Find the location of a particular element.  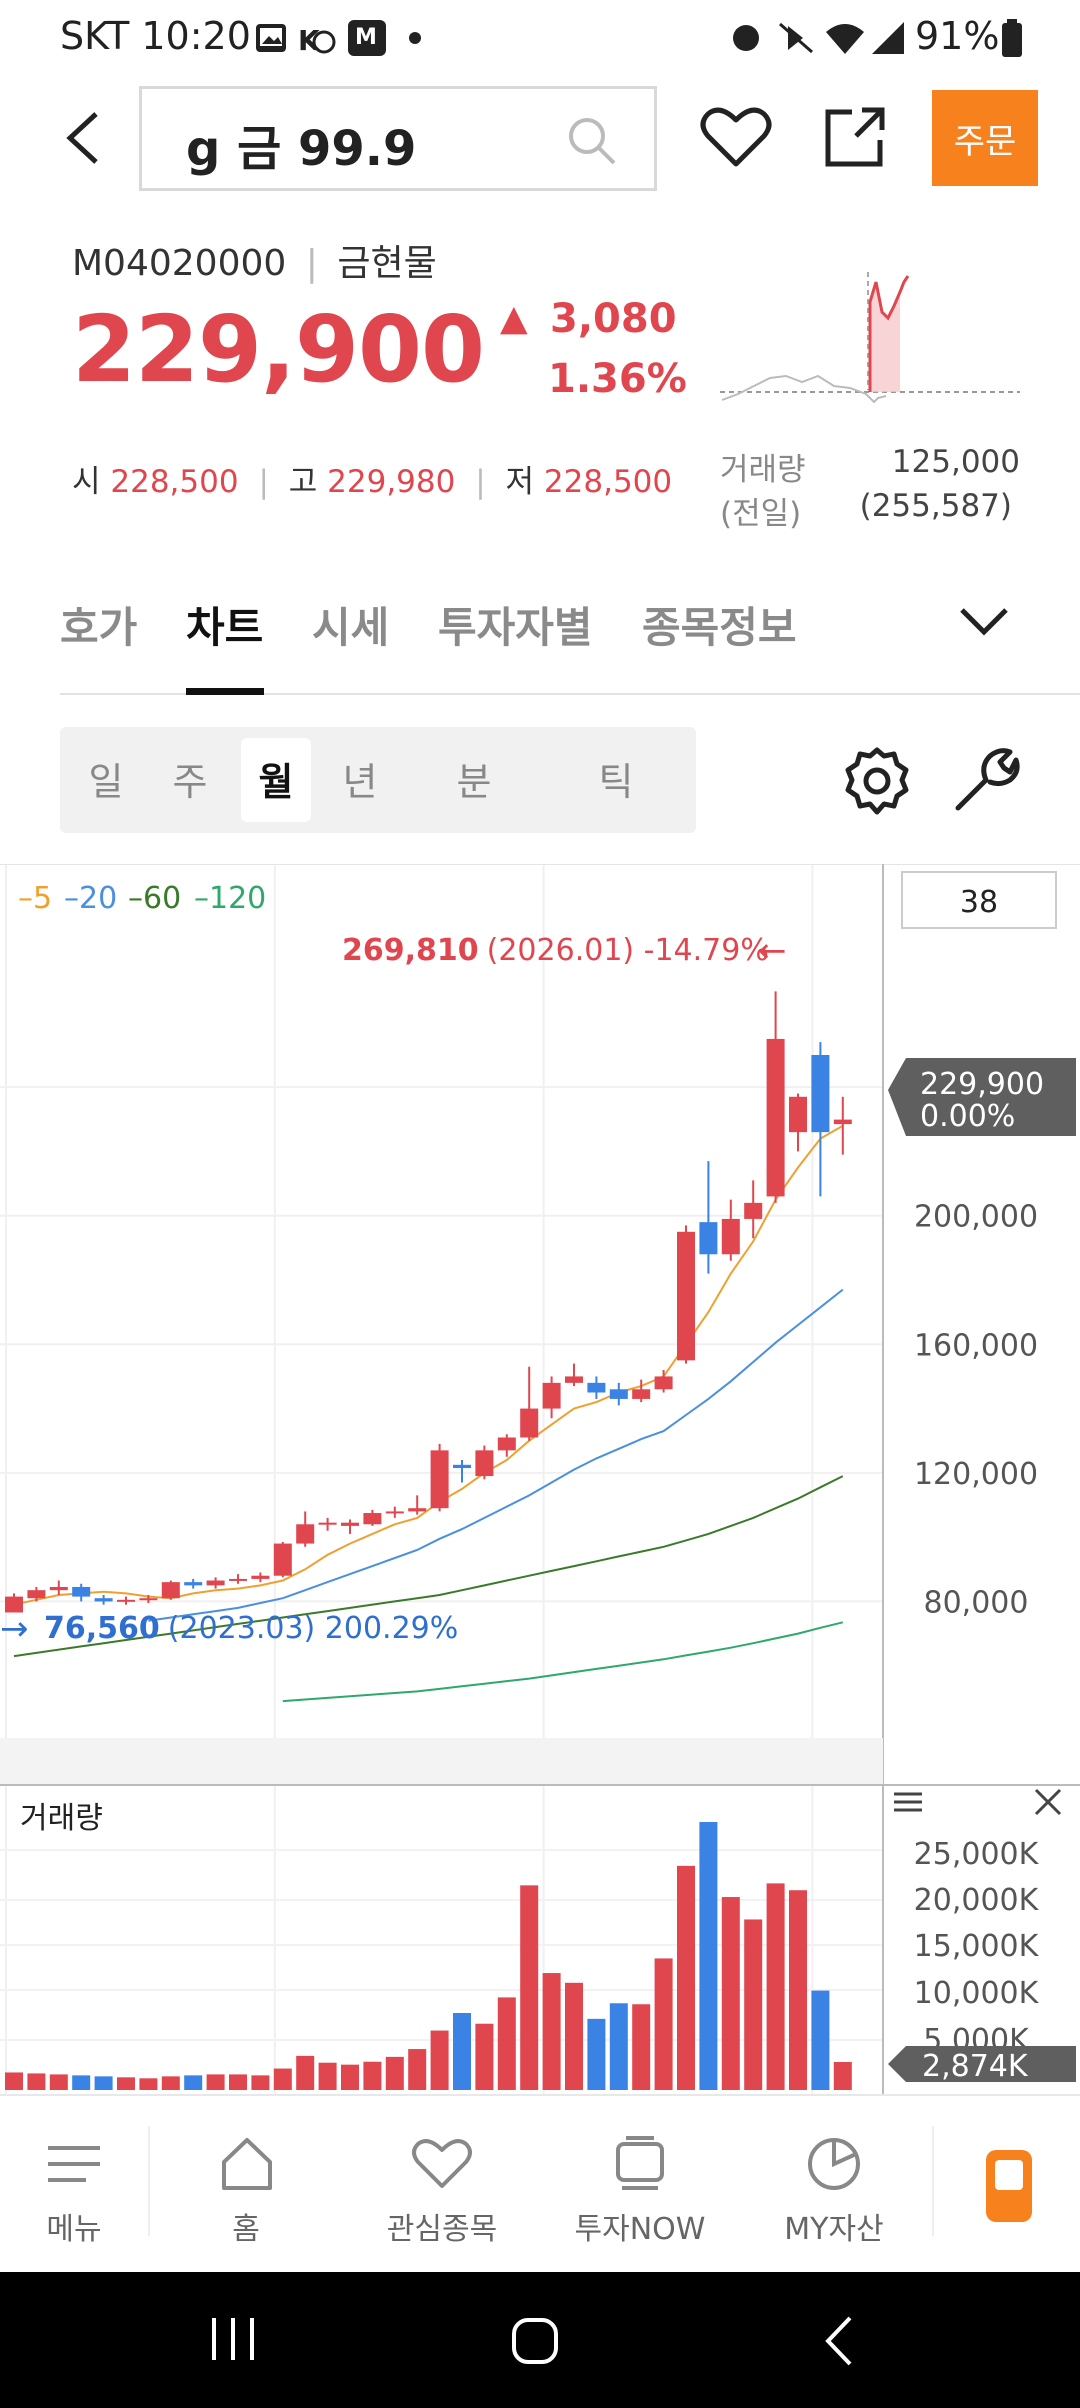

dot-icon is located at coordinates (415, 38).